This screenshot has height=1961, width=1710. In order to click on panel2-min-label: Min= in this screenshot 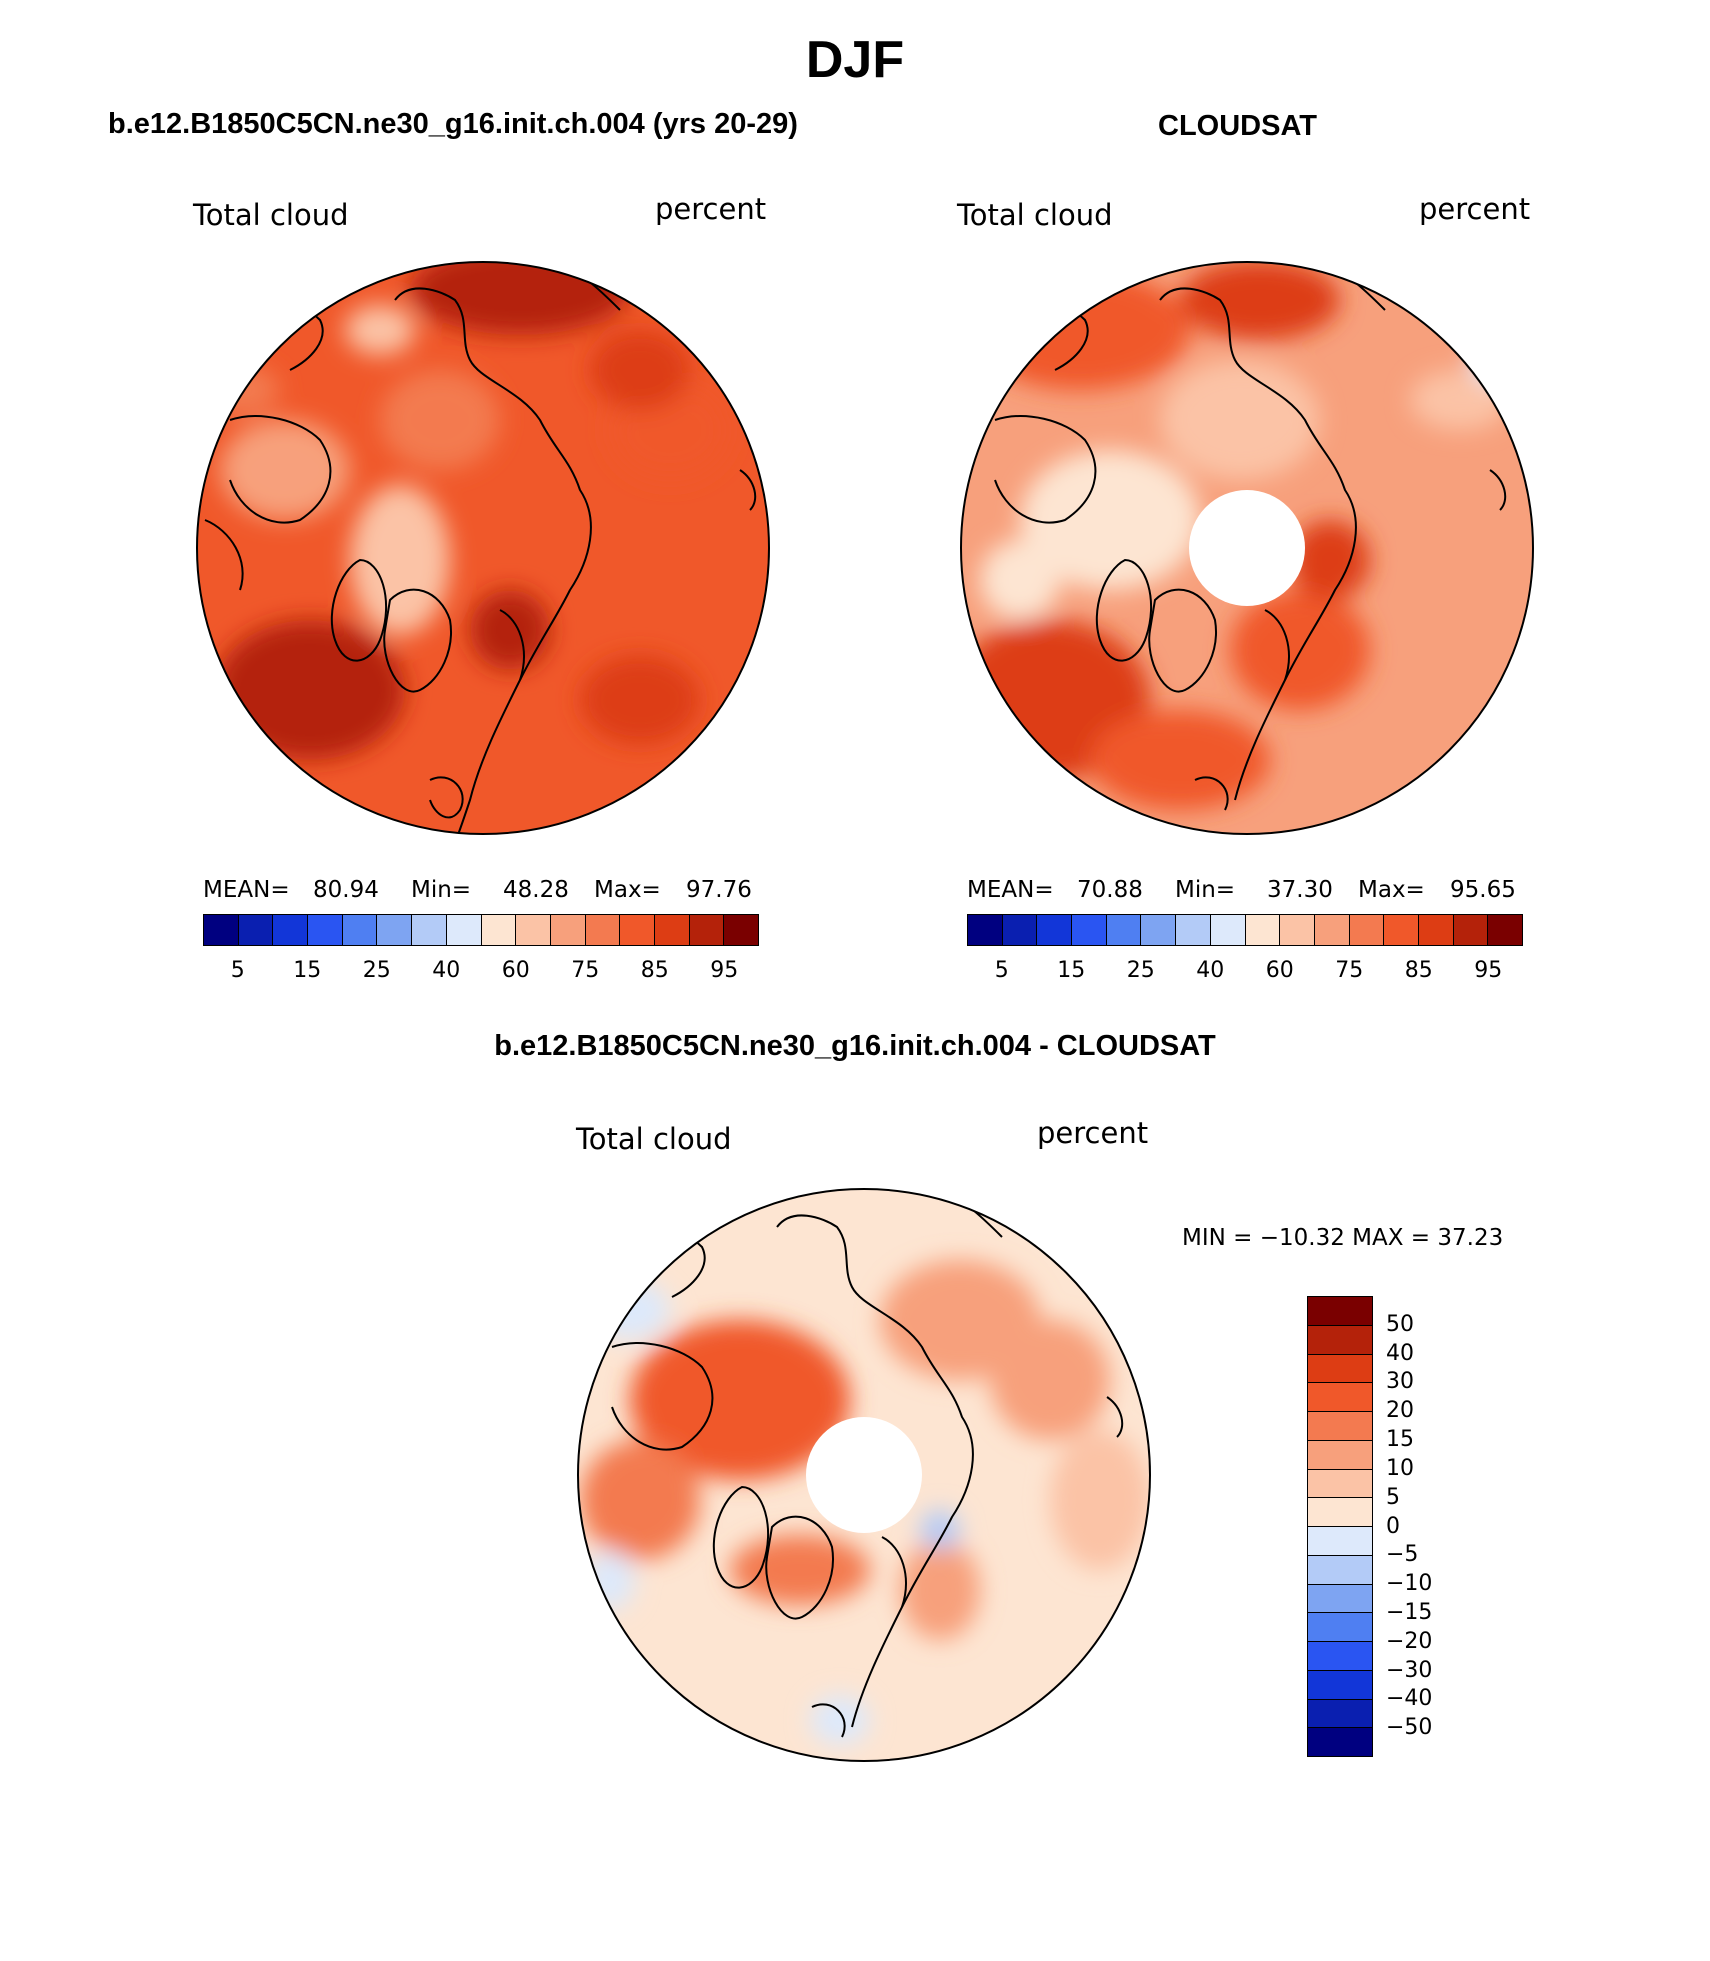, I will do `click(1205, 890)`.